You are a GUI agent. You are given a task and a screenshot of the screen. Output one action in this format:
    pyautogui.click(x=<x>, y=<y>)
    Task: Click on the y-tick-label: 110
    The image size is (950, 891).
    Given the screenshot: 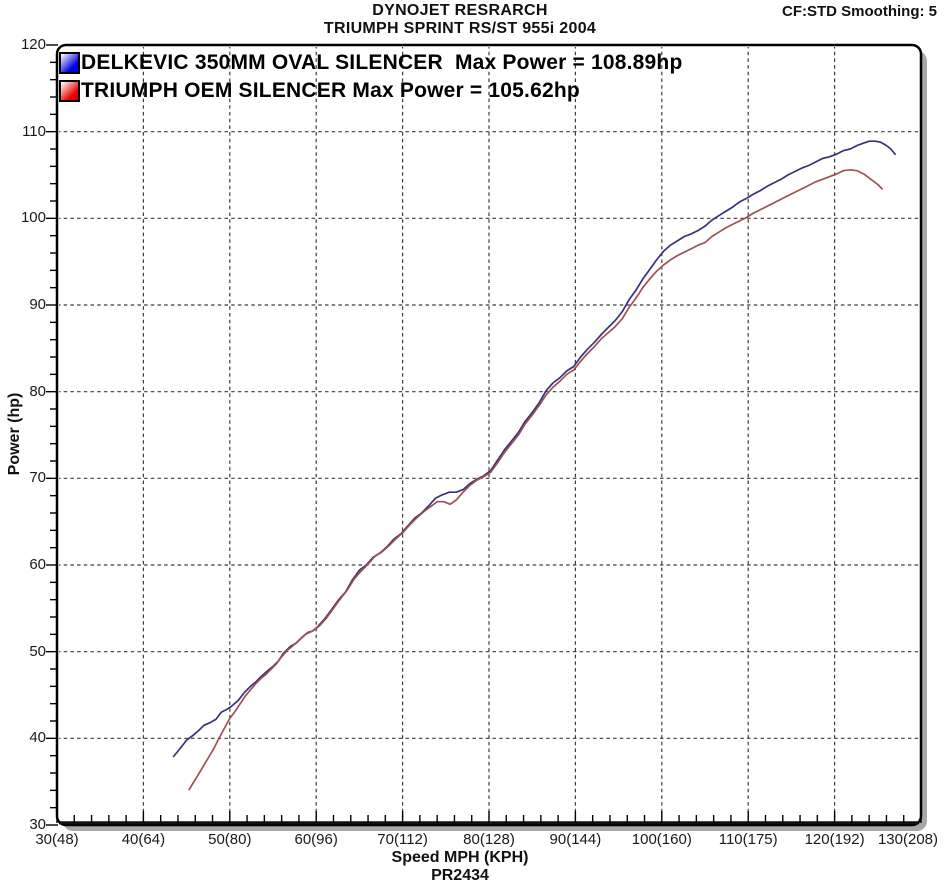 What is the action you would take?
    pyautogui.click(x=34, y=131)
    